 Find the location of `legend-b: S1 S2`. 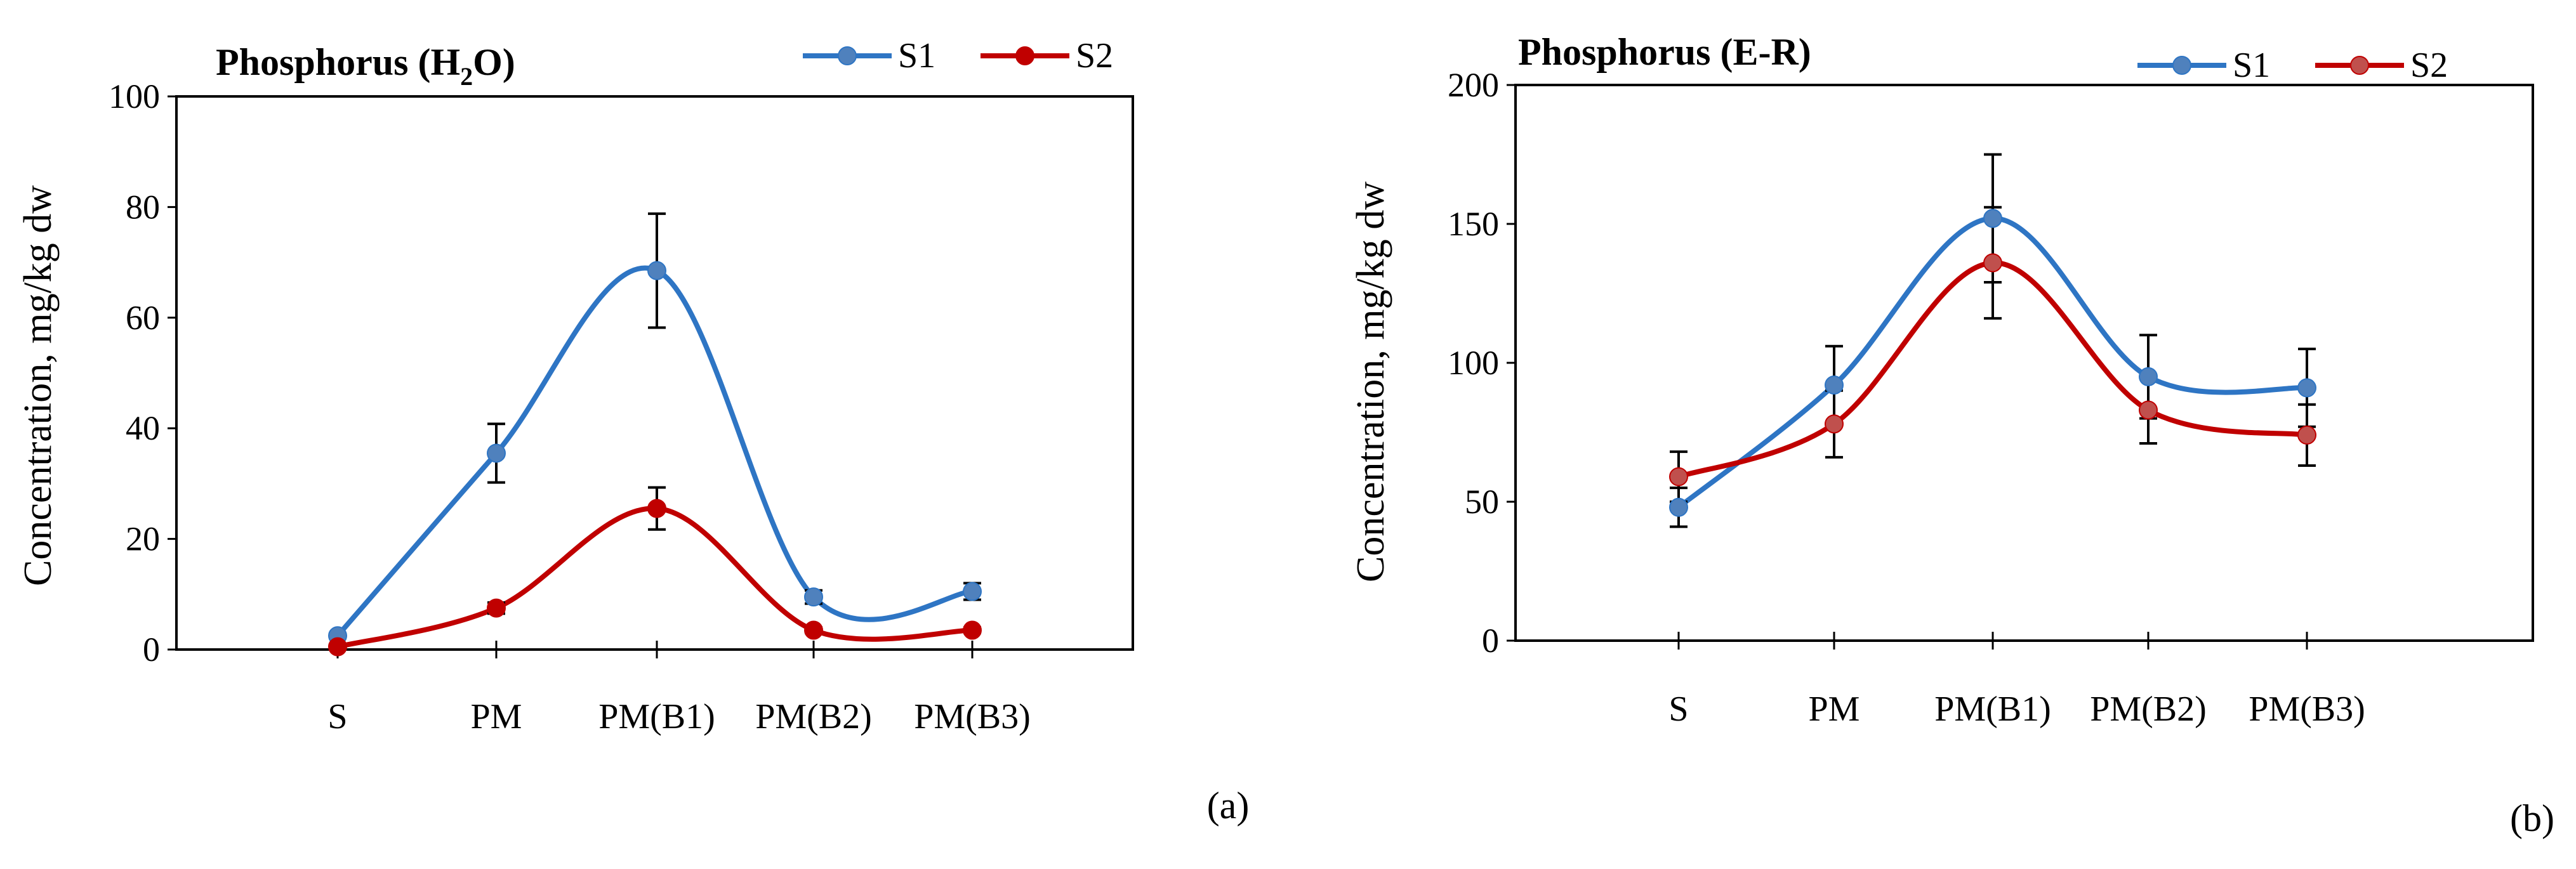

legend-b: S1 S2 is located at coordinates (2292, 66).